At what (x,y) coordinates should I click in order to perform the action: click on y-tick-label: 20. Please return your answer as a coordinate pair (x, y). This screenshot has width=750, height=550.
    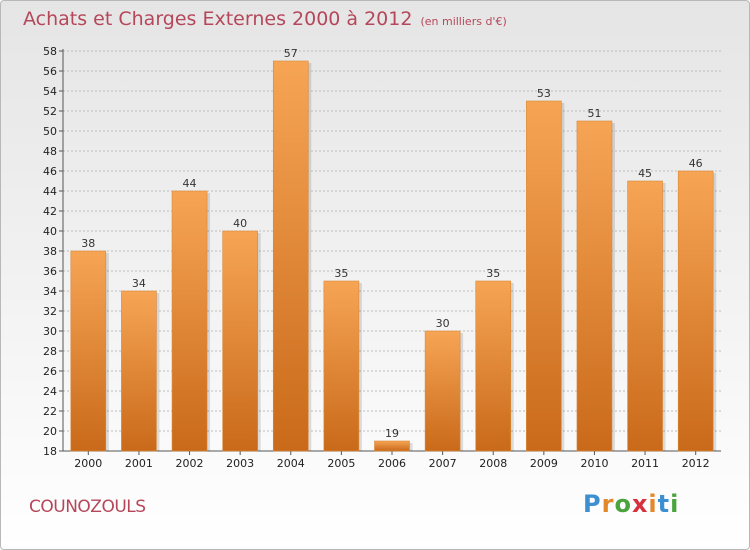
    Looking at the image, I should click on (50, 431).